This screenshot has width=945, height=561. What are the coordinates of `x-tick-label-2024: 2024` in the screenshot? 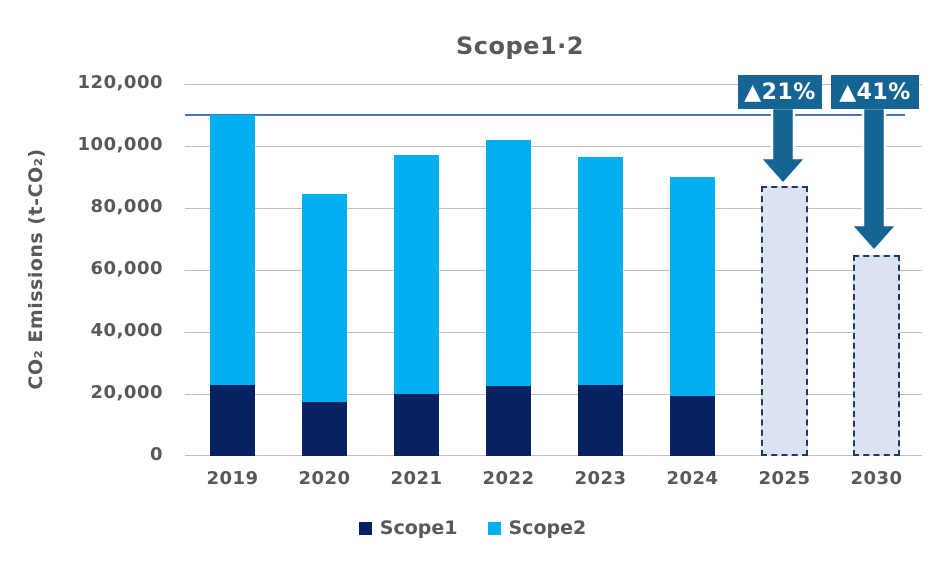 It's located at (692, 478).